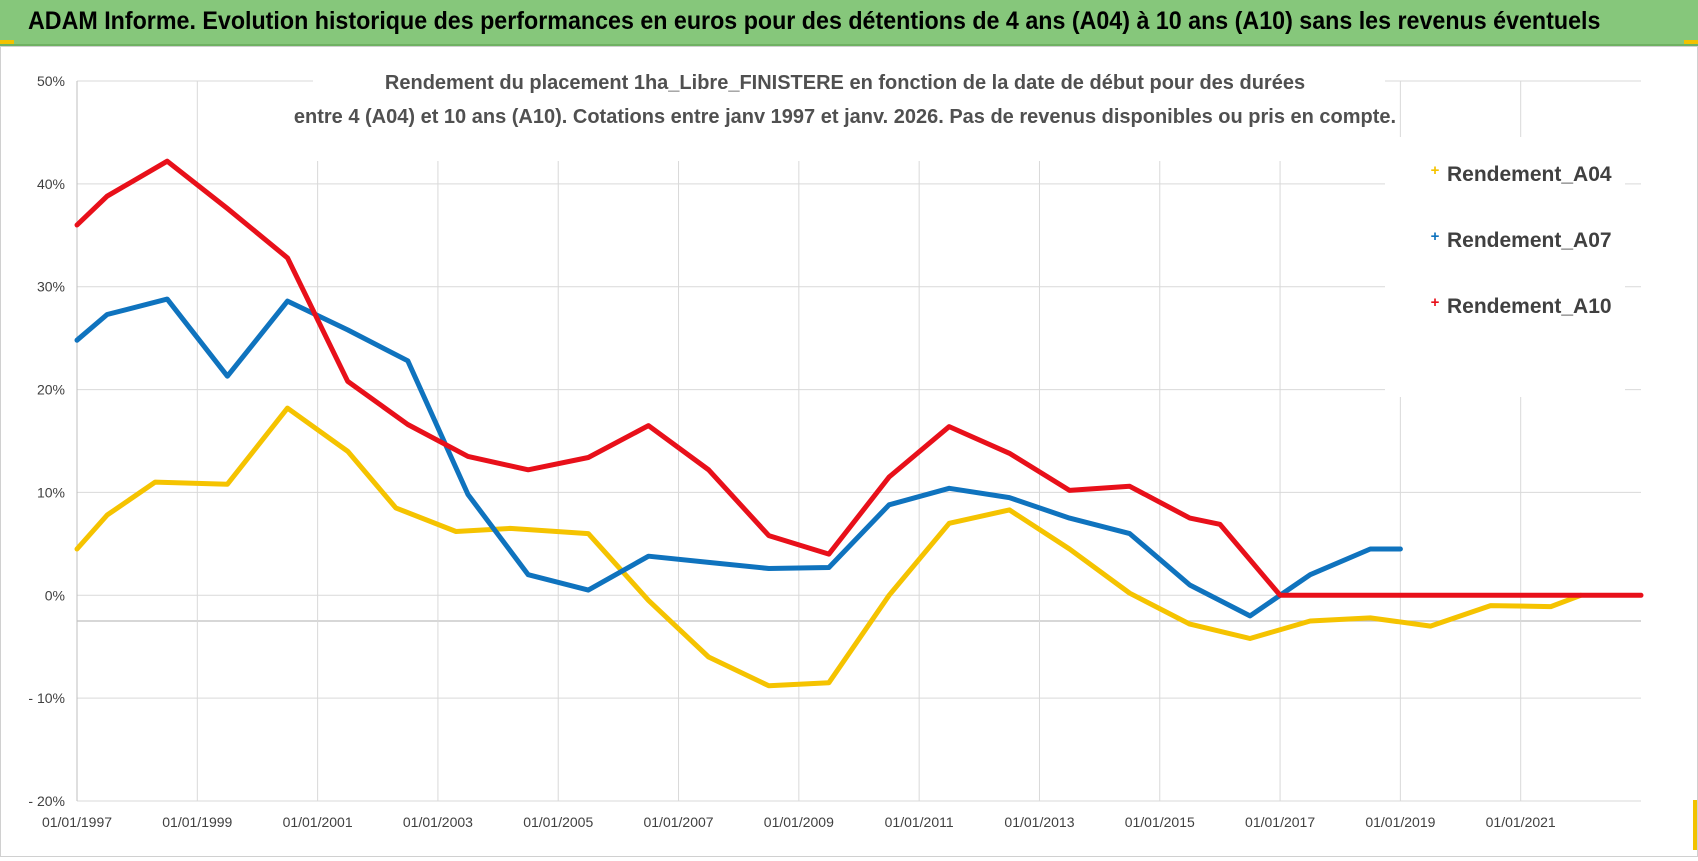  I want to click on x-tick-label: 01/01/2003, so click(438, 822).